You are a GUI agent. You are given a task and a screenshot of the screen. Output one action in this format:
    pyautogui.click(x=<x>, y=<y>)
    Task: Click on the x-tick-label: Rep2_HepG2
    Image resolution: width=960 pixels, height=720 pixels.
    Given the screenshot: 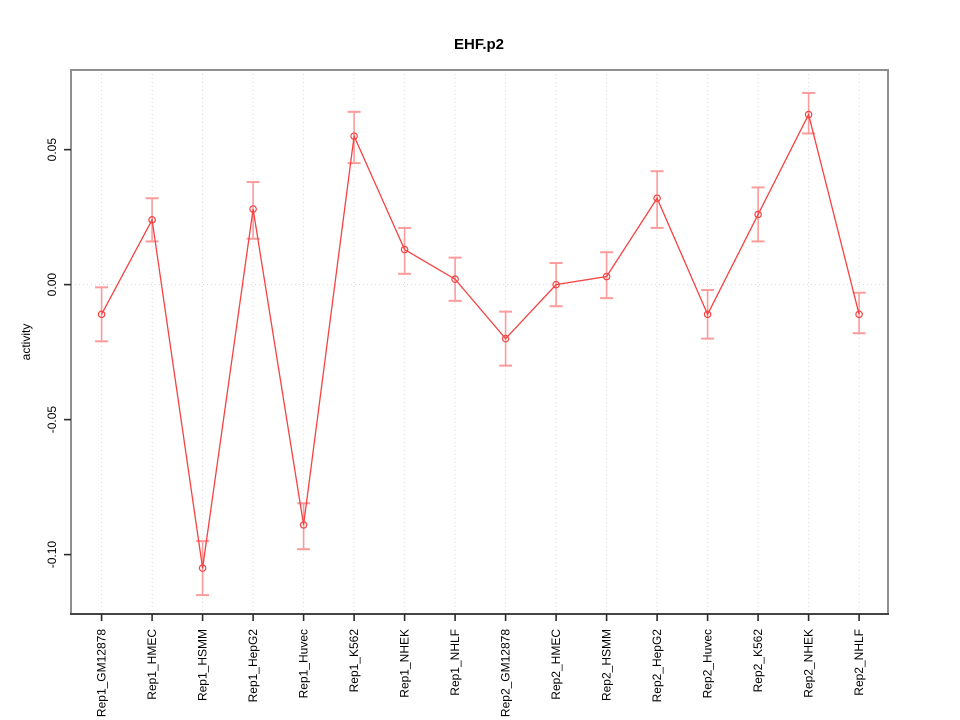 What is the action you would take?
    pyautogui.click(x=657, y=666)
    